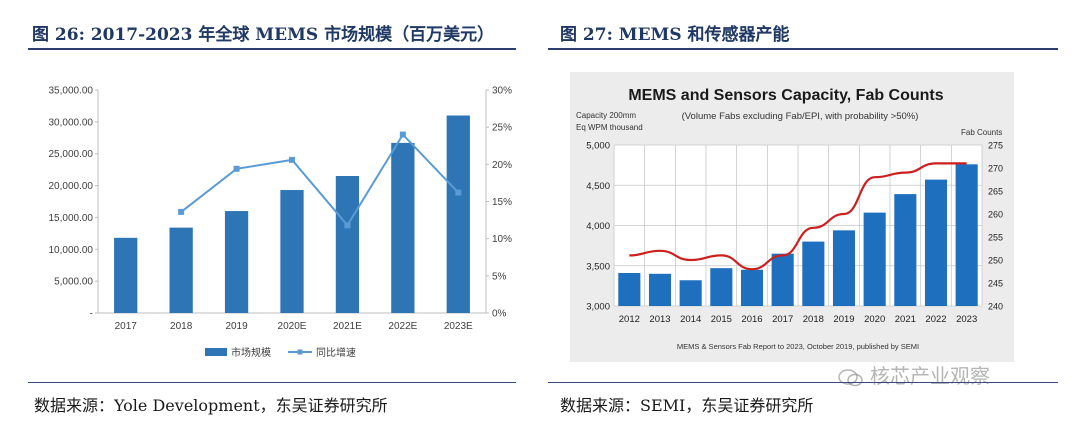 This screenshot has height=425, width=1080. Describe the element at coordinates (71, 91) in the screenshot. I see `left-tick-label: 35,000.00` at that location.